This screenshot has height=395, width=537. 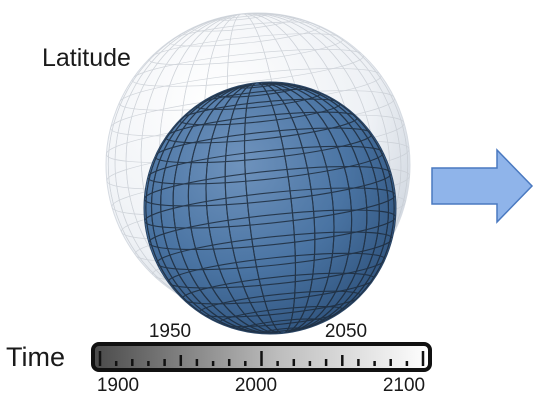 What do you see at coordinates (261, 357) in the screenshot?
I see `timeline-bar` at bounding box center [261, 357].